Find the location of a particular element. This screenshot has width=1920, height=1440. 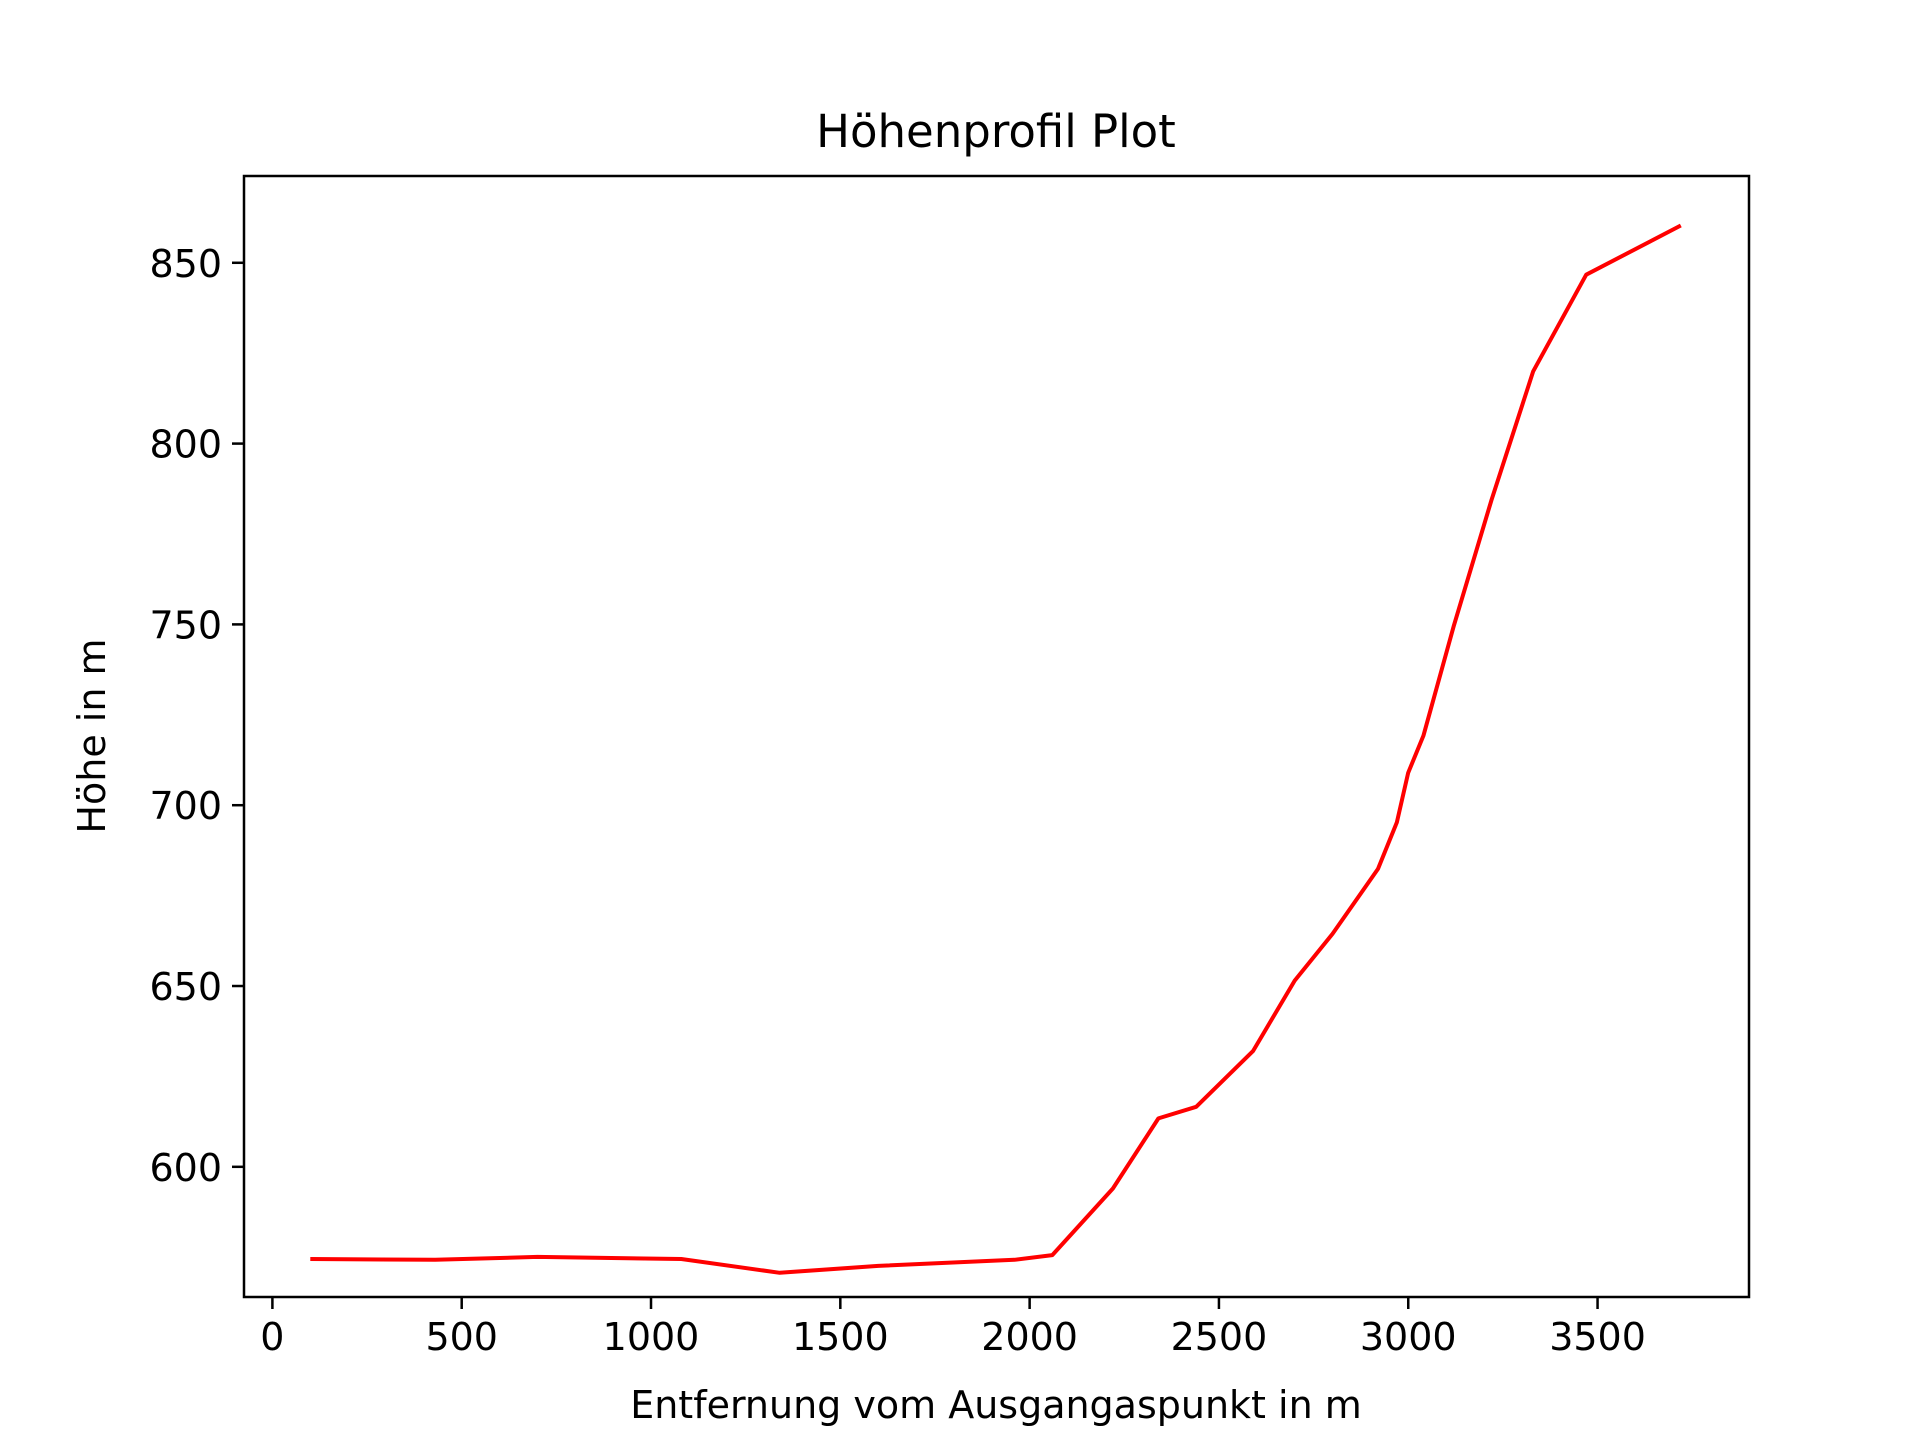

x-axis-label: Entfernung vom Ausgangaspunkt in m is located at coordinates (996, 1405).